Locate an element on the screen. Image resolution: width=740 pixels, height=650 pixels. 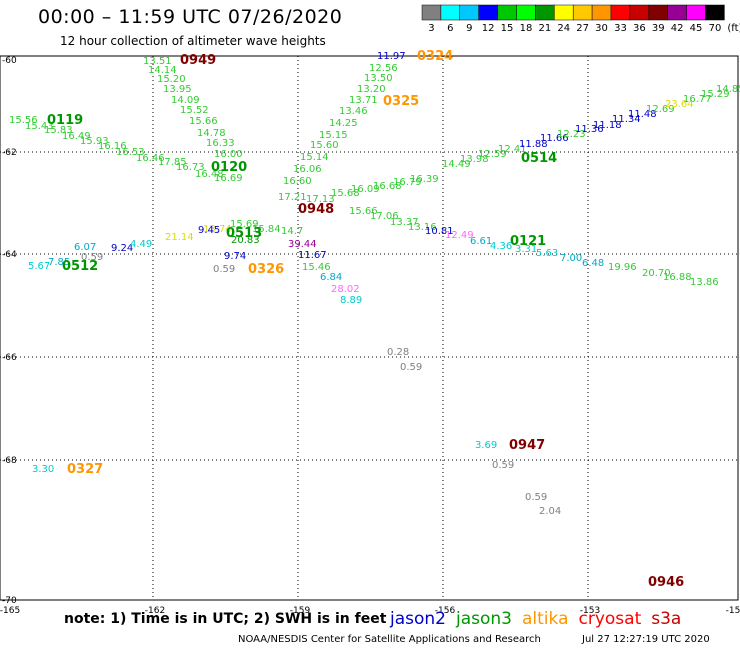
longitude-tick-label: -156 is located at coordinates (445, 611).